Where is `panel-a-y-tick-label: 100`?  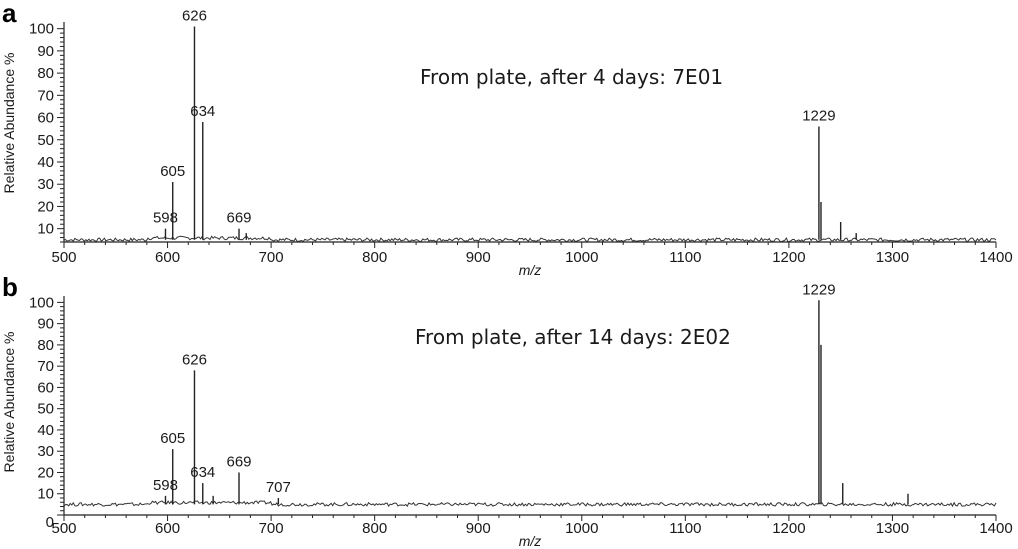
panel-a-y-tick-label: 100 is located at coordinates (41, 29).